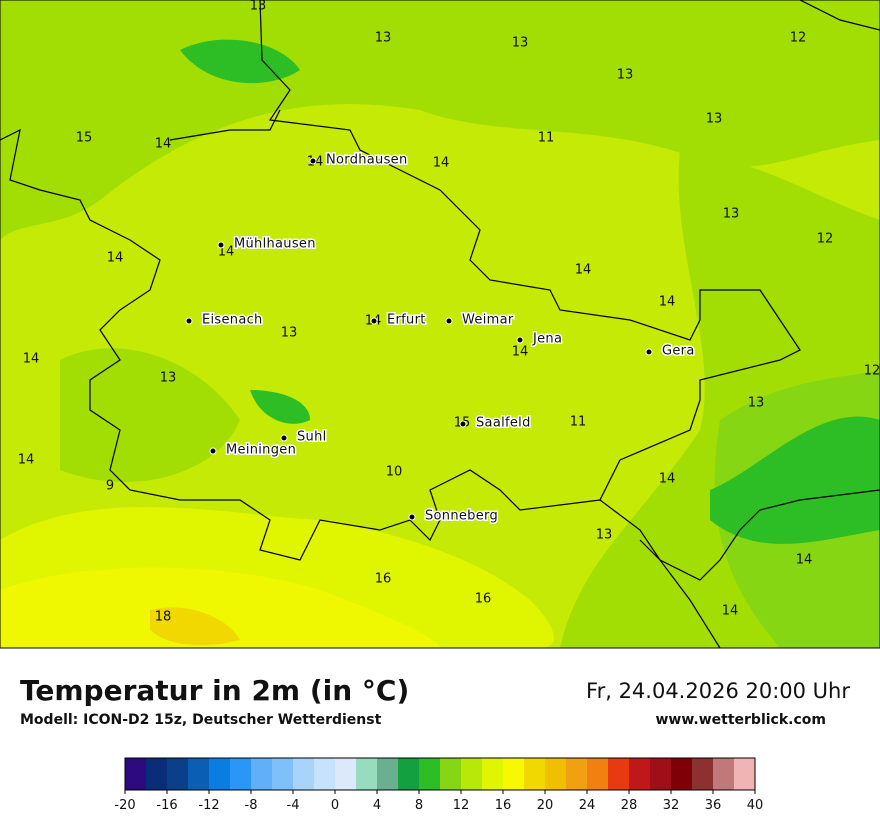 The height and width of the screenshot is (830, 880). What do you see at coordinates (367, 160) in the screenshot?
I see `city-name: Nordhausen` at bounding box center [367, 160].